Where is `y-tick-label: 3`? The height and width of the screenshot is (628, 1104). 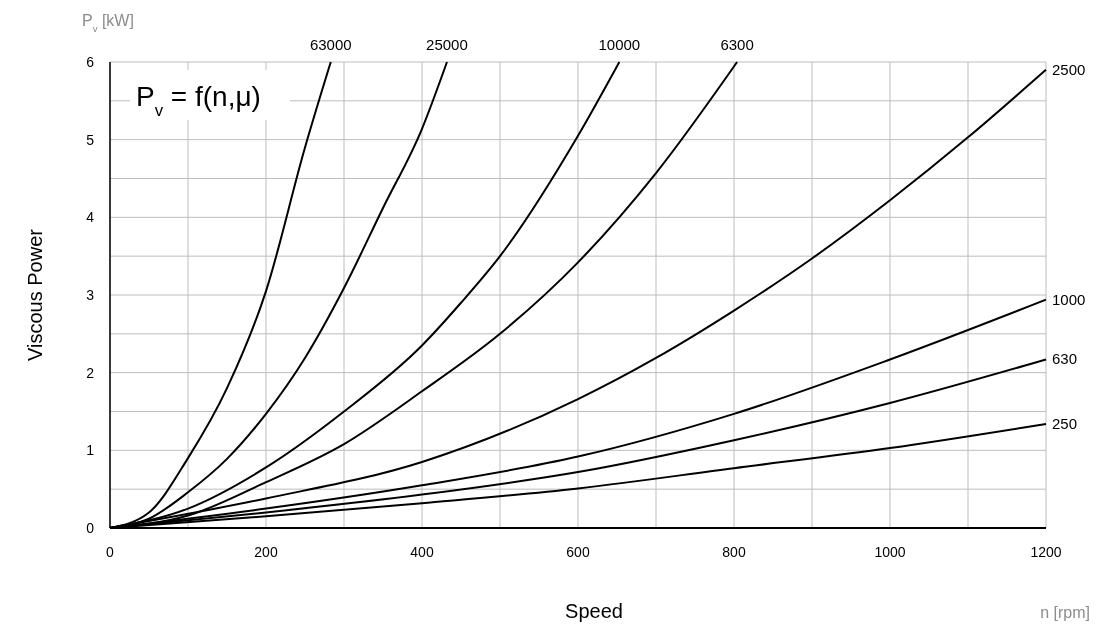
y-tick-label: 3 is located at coordinates (90, 295).